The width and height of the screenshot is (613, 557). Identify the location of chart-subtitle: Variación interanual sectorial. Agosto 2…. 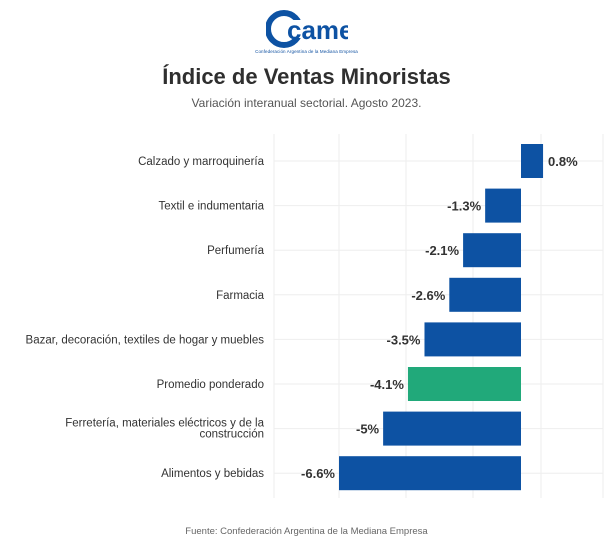
(306, 103).